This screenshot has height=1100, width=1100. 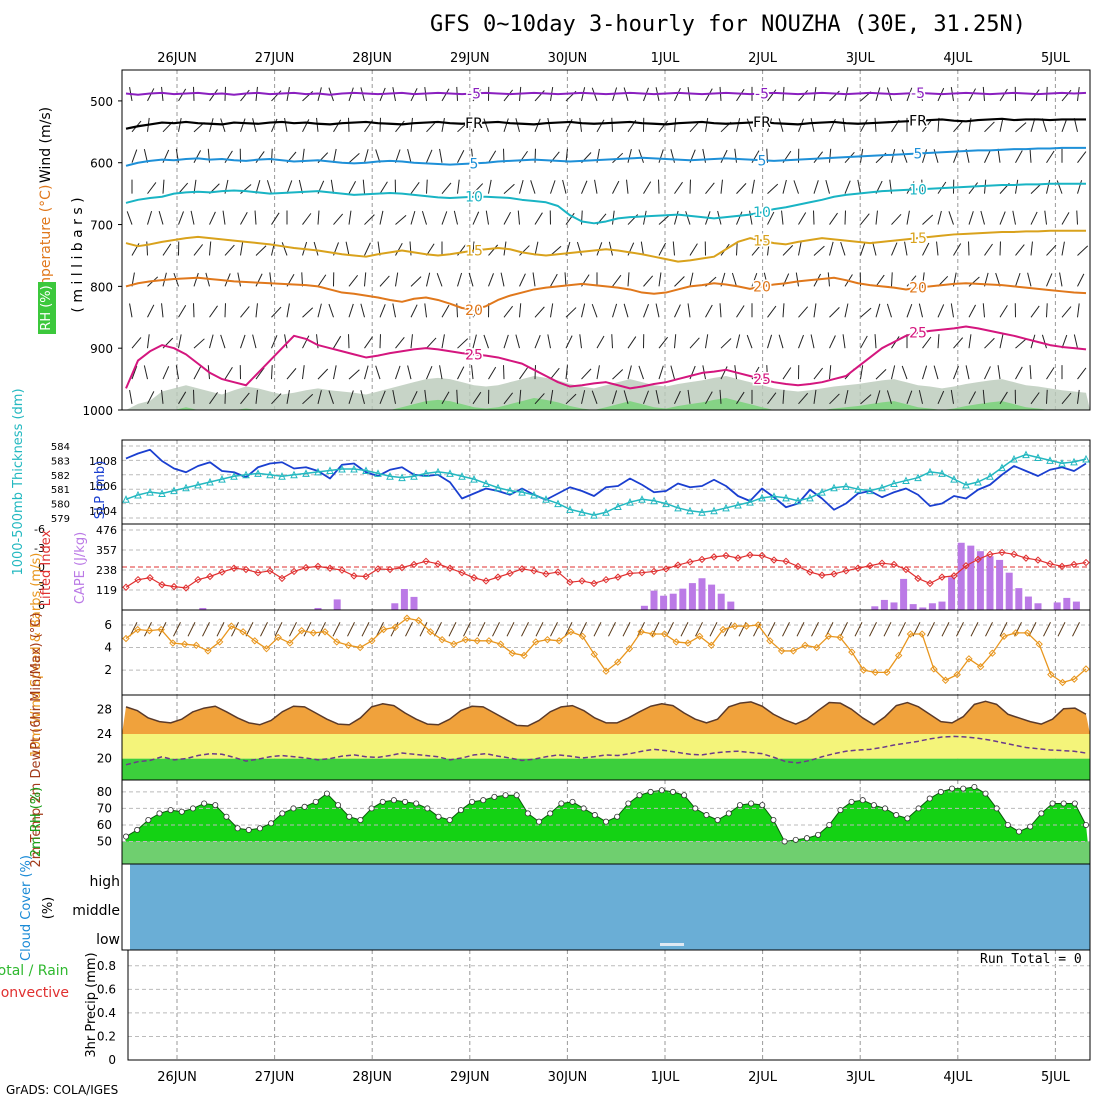 What do you see at coordinates (60, 447) in the screenshot?
I see `thickness-tick-label: 584` at bounding box center [60, 447].